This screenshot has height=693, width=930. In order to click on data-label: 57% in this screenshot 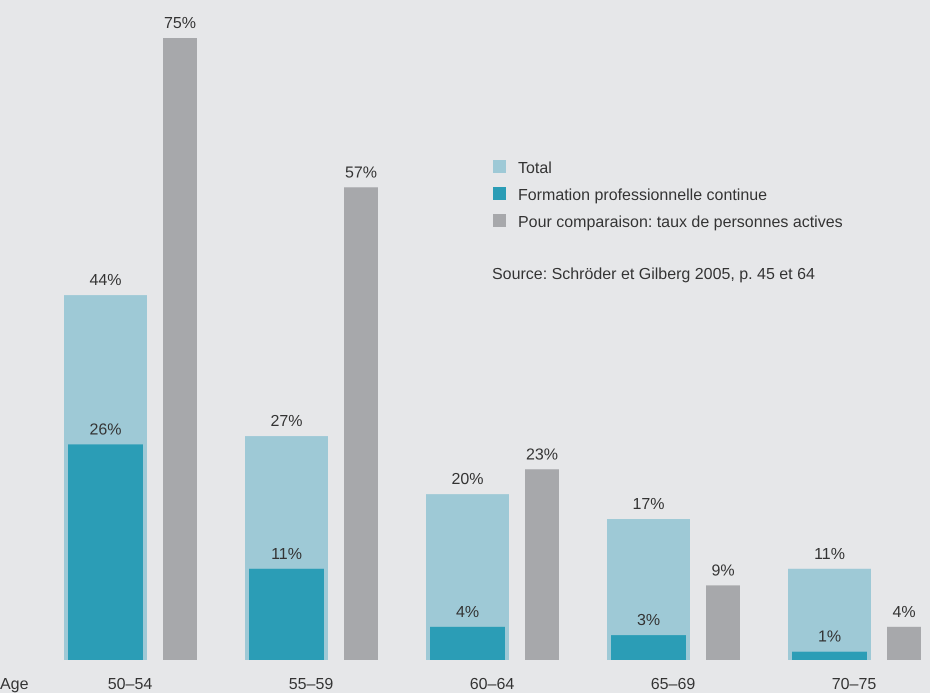, I will do `click(361, 173)`.